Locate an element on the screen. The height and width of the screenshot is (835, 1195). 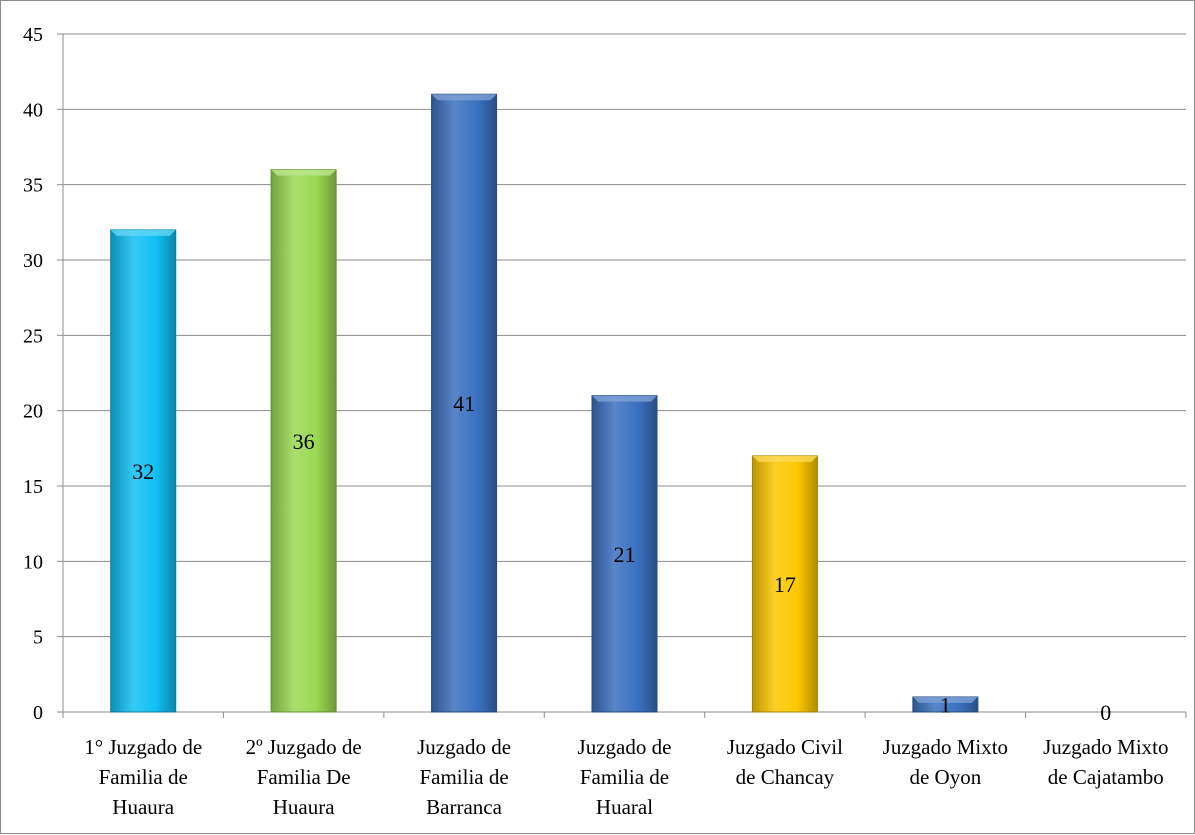
y-tick-label: 45 is located at coordinates (33, 35).